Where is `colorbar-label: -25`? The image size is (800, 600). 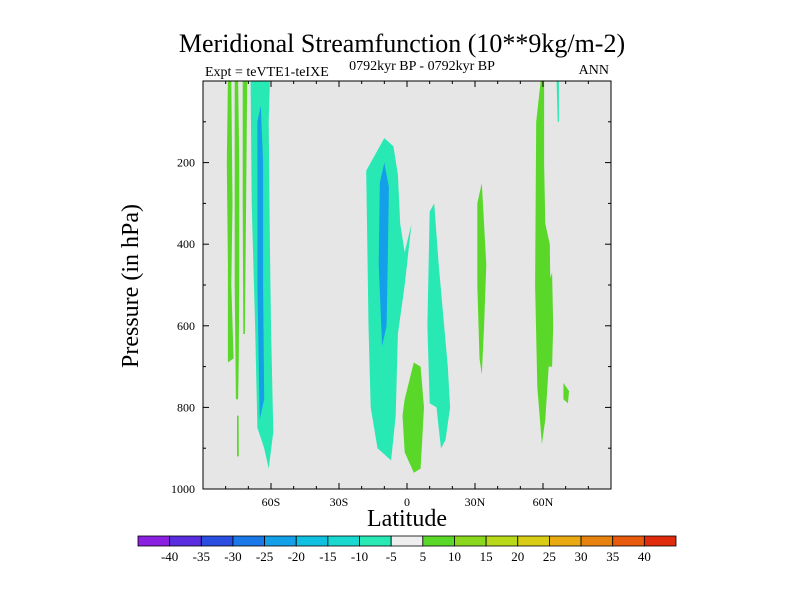 colorbar-label: -25 is located at coordinates (264, 556).